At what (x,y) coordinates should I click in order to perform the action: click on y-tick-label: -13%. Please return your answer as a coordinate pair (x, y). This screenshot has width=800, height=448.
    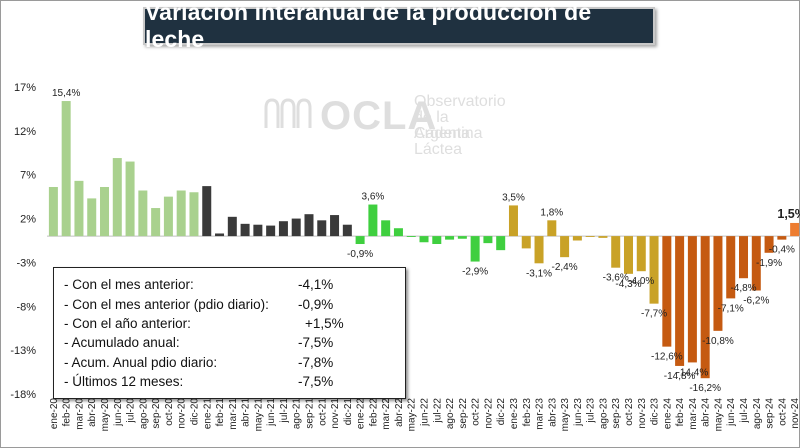
    Looking at the image, I should click on (23, 351).